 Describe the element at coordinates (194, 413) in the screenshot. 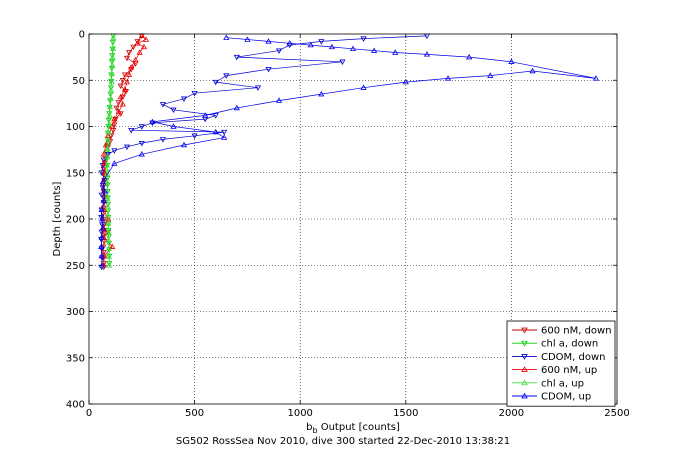

I see `x-tick-label: 500` at that location.